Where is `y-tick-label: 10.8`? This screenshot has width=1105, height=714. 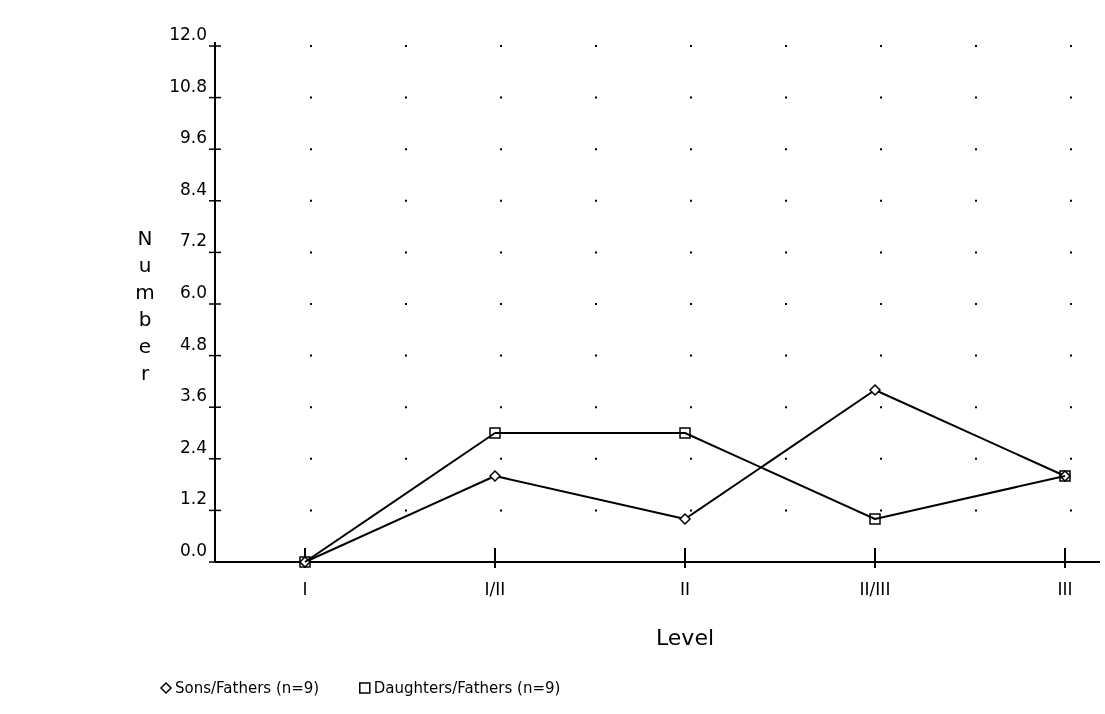 y-tick-label: 10.8 is located at coordinates (188, 85).